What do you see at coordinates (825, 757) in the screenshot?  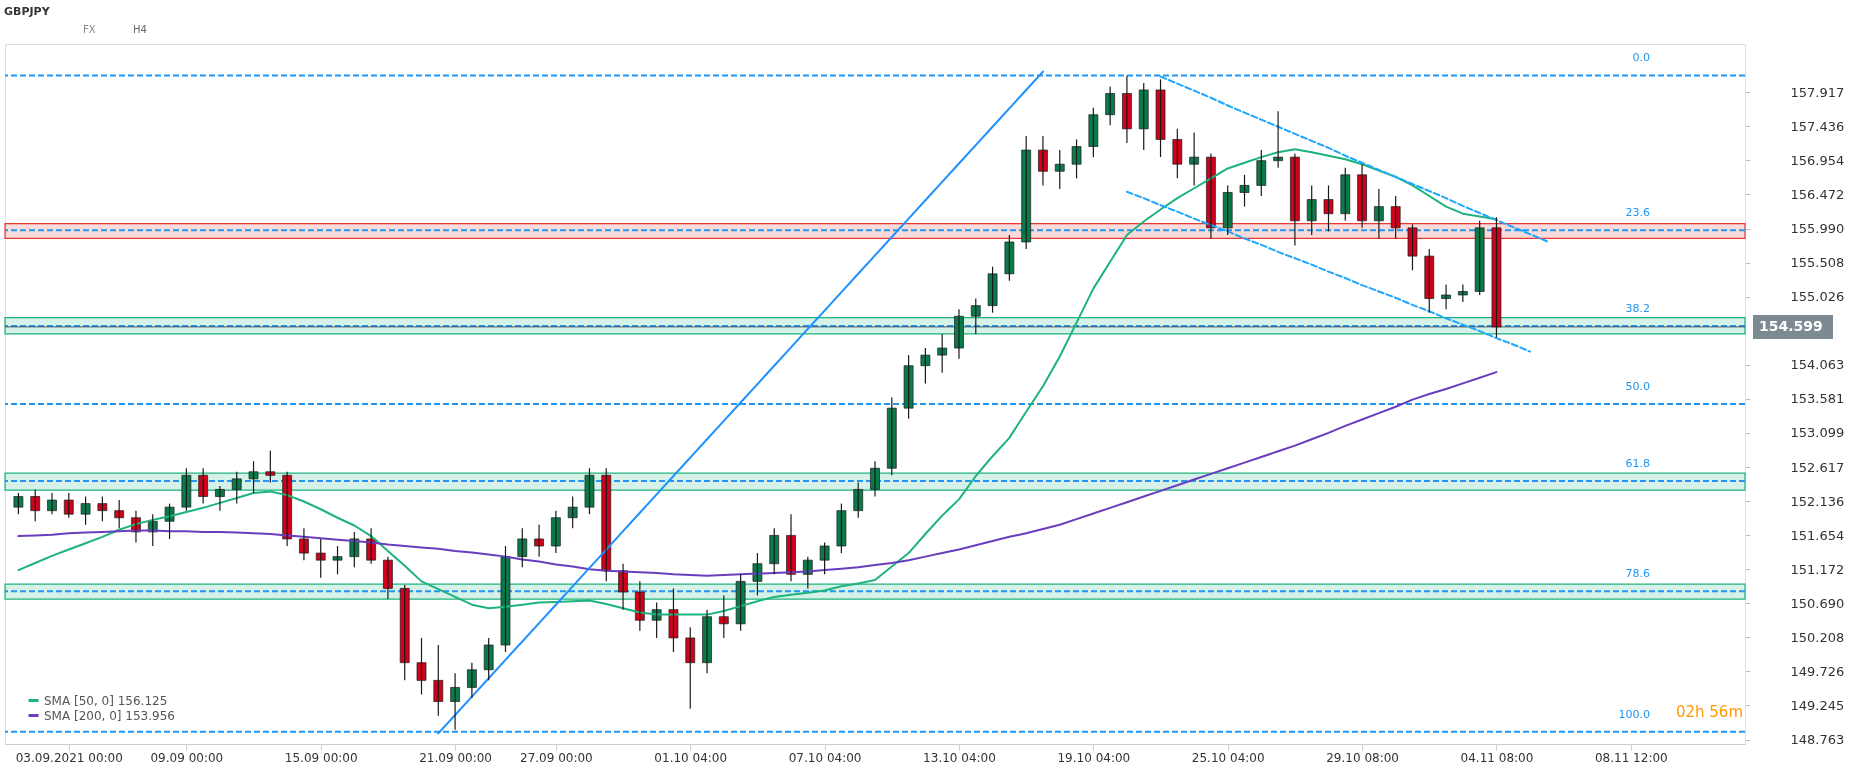 I see `x-tick-label: 07.10 04:00` at bounding box center [825, 757].